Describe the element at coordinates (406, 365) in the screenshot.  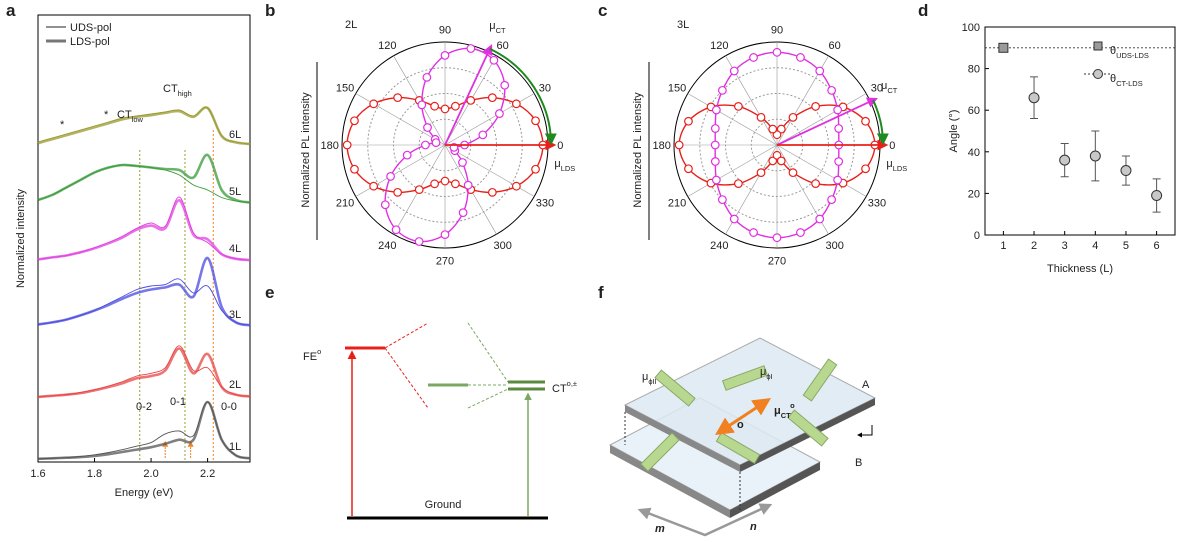
I see `connector` at that location.